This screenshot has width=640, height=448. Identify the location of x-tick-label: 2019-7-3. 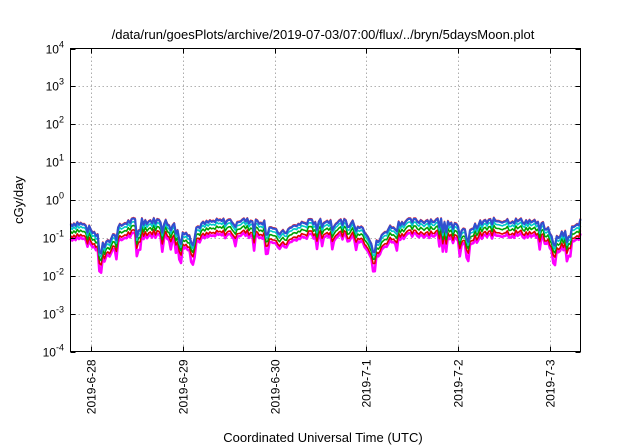
(551, 383).